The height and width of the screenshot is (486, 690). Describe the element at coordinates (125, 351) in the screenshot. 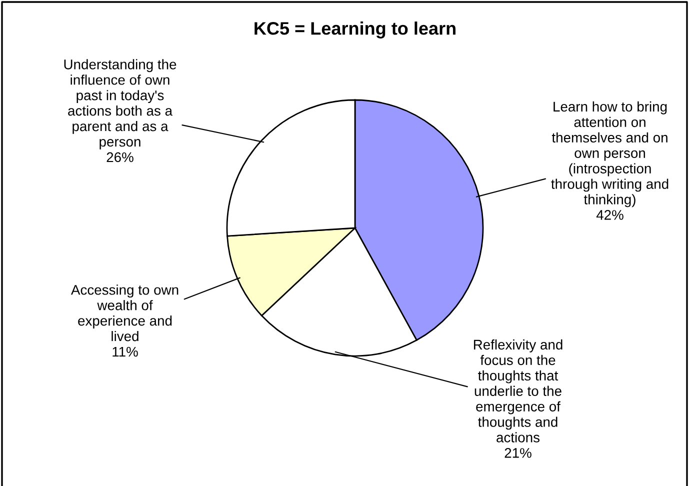

I see `data-label: 11%` at that location.